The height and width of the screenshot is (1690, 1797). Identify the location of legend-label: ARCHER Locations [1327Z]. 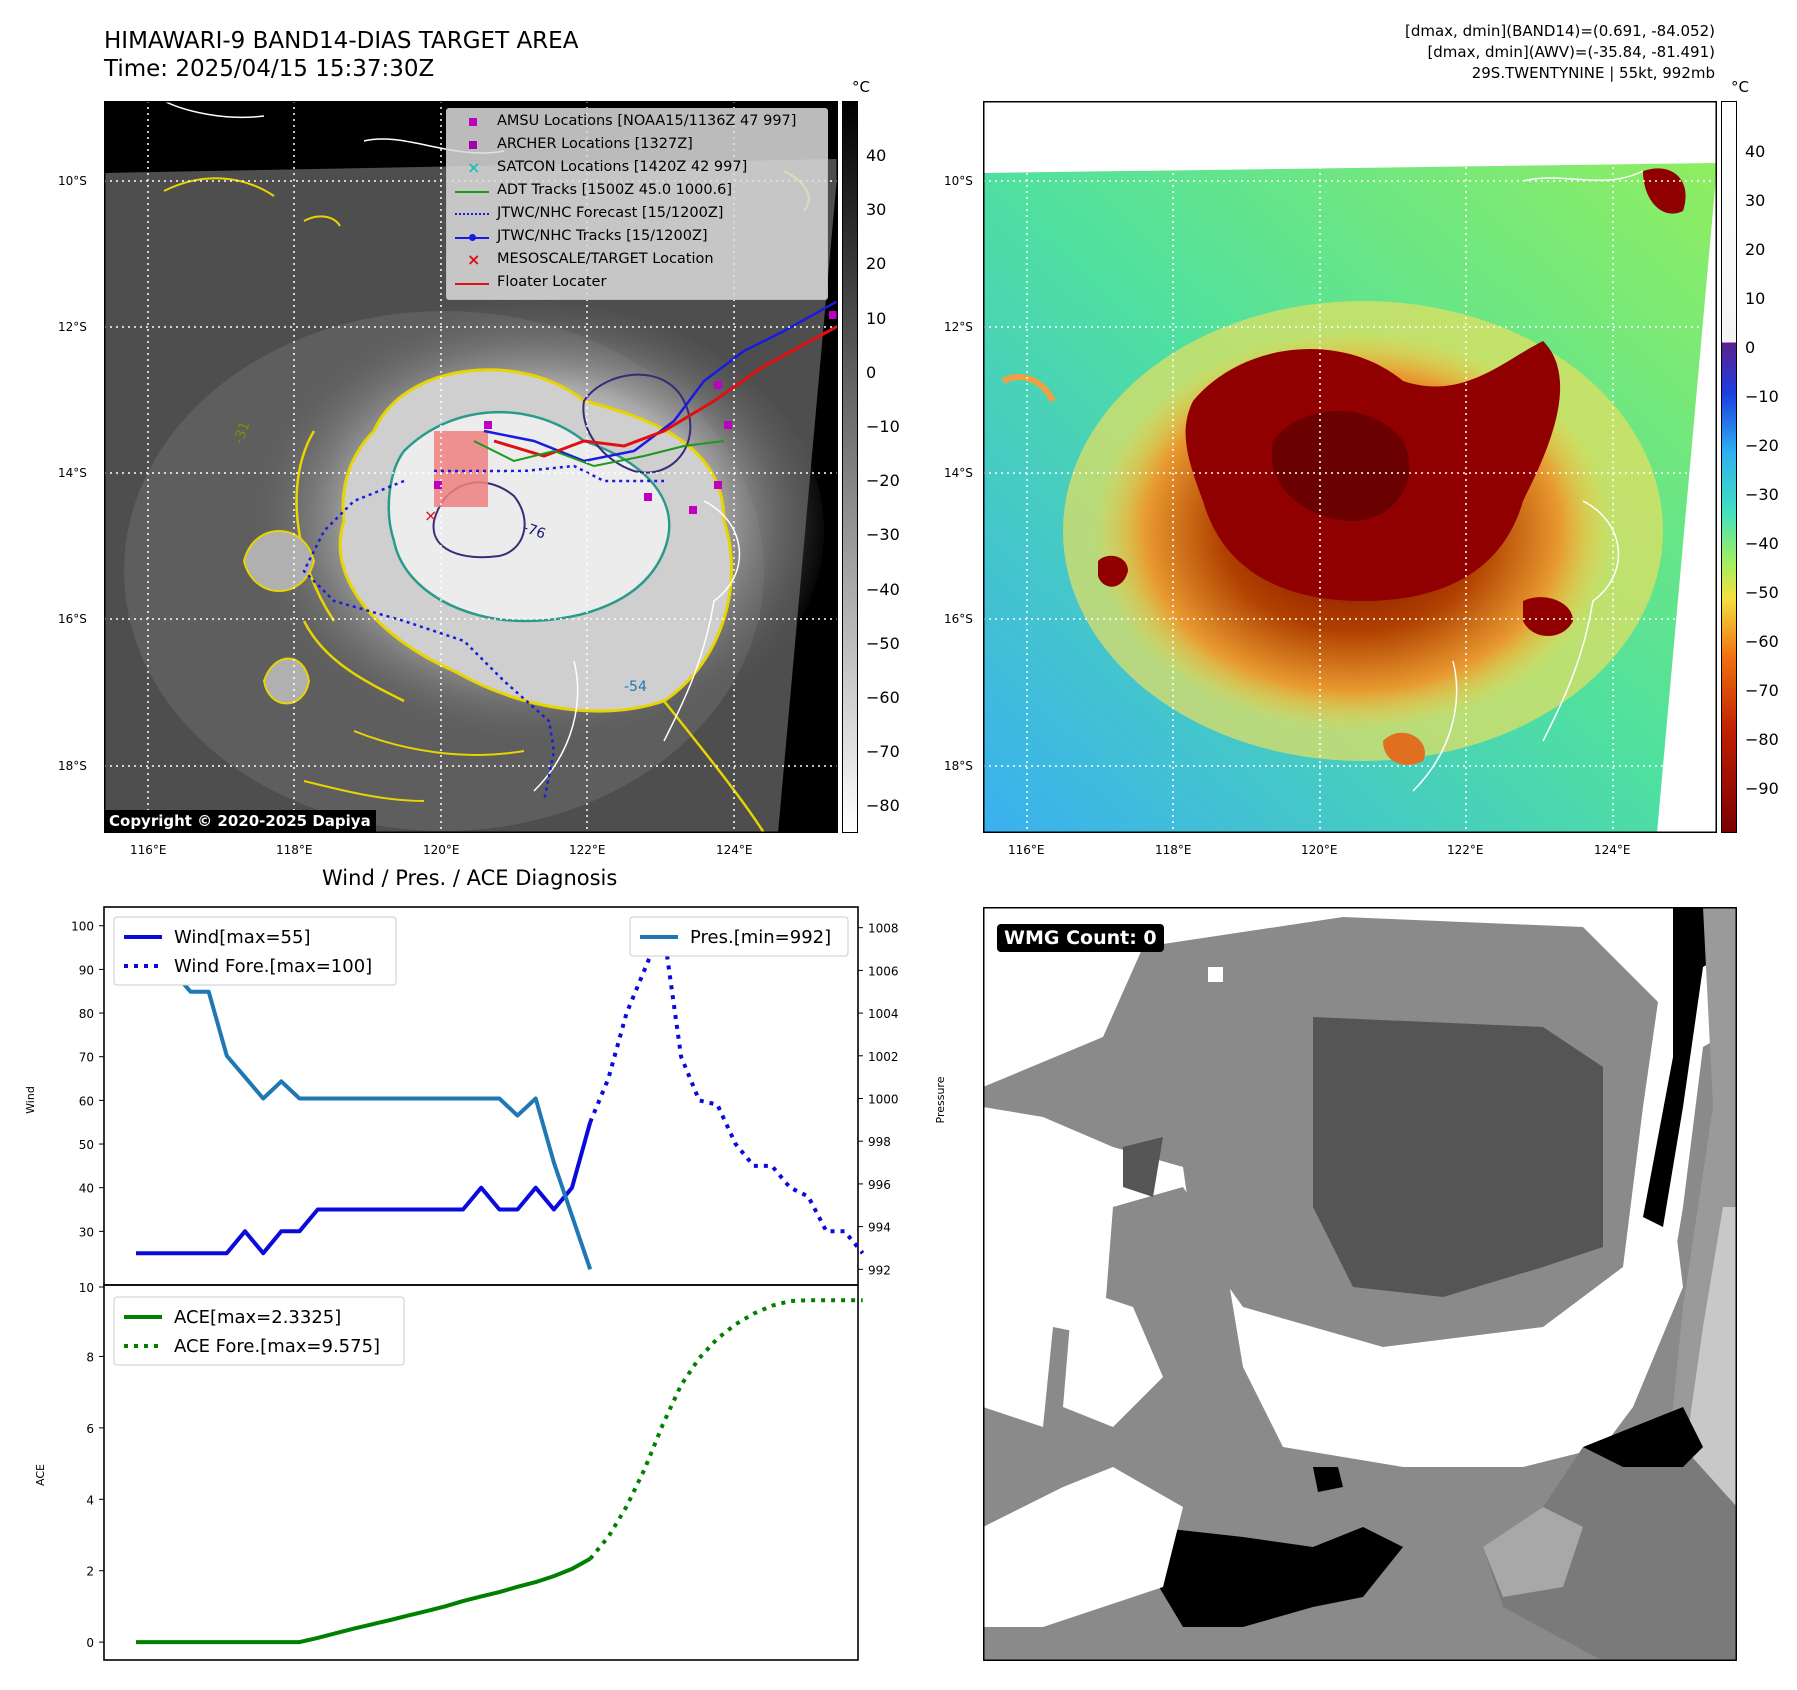
(595, 144).